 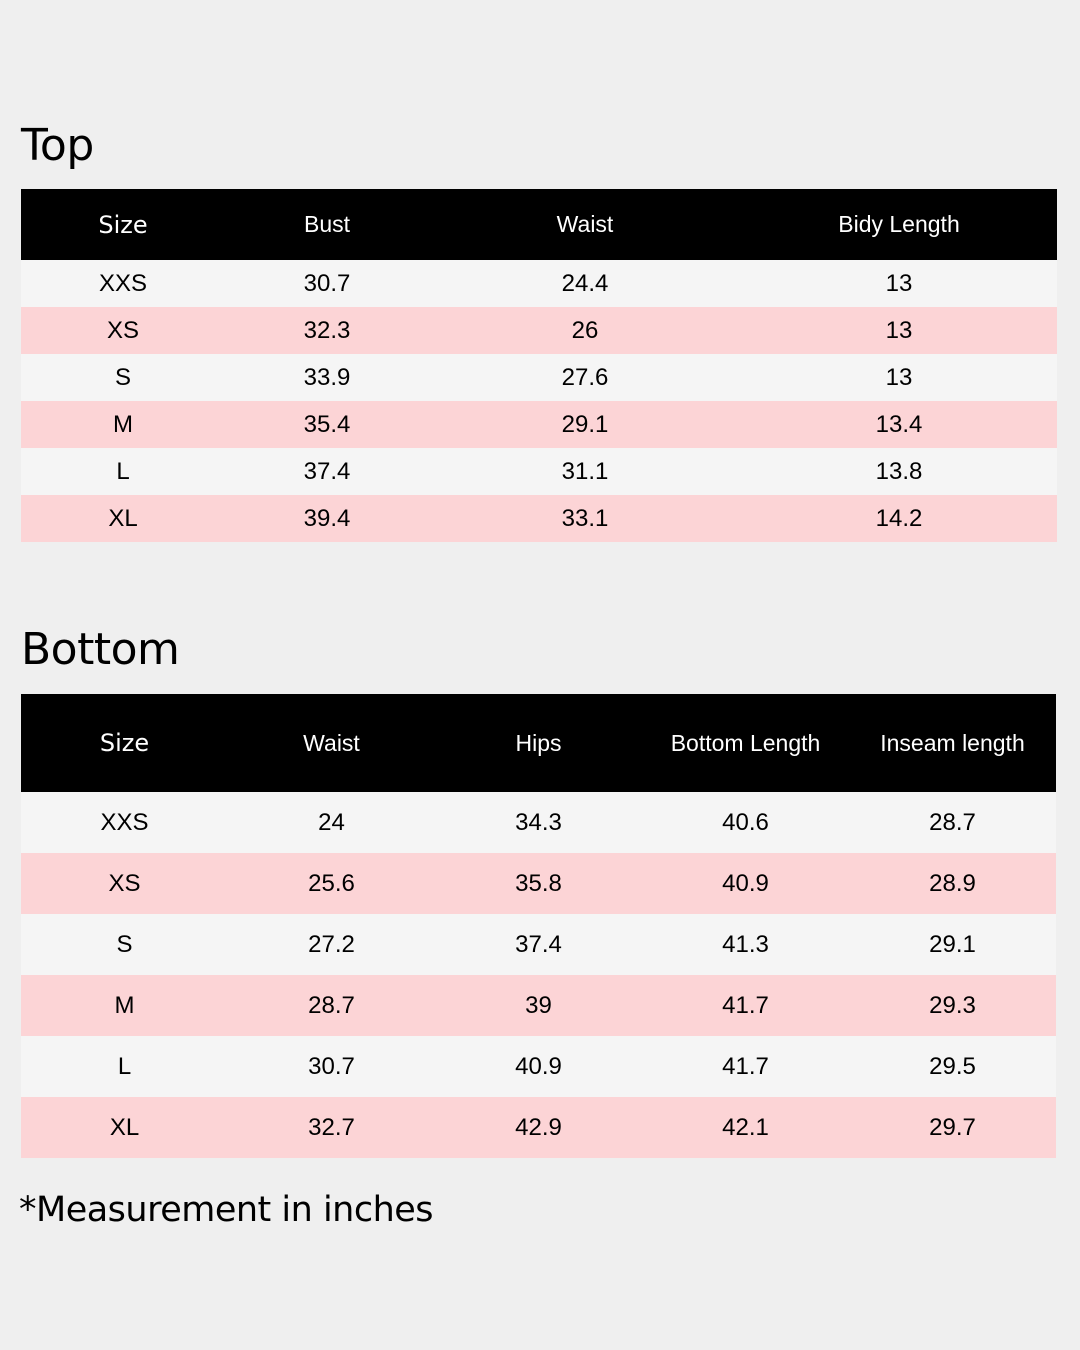 What do you see at coordinates (745, 944) in the screenshot?
I see `bottom-length-cell: 41.3` at bounding box center [745, 944].